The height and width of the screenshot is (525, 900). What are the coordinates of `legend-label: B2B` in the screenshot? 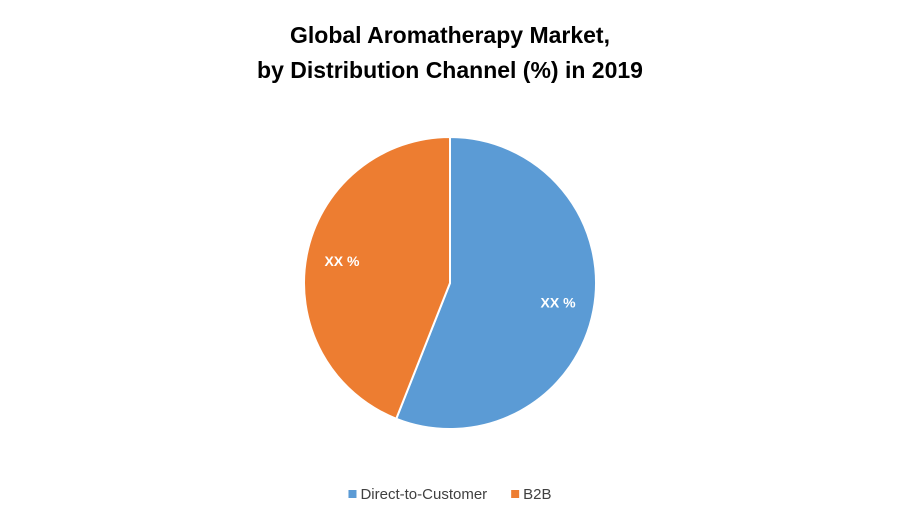 It's located at (537, 494).